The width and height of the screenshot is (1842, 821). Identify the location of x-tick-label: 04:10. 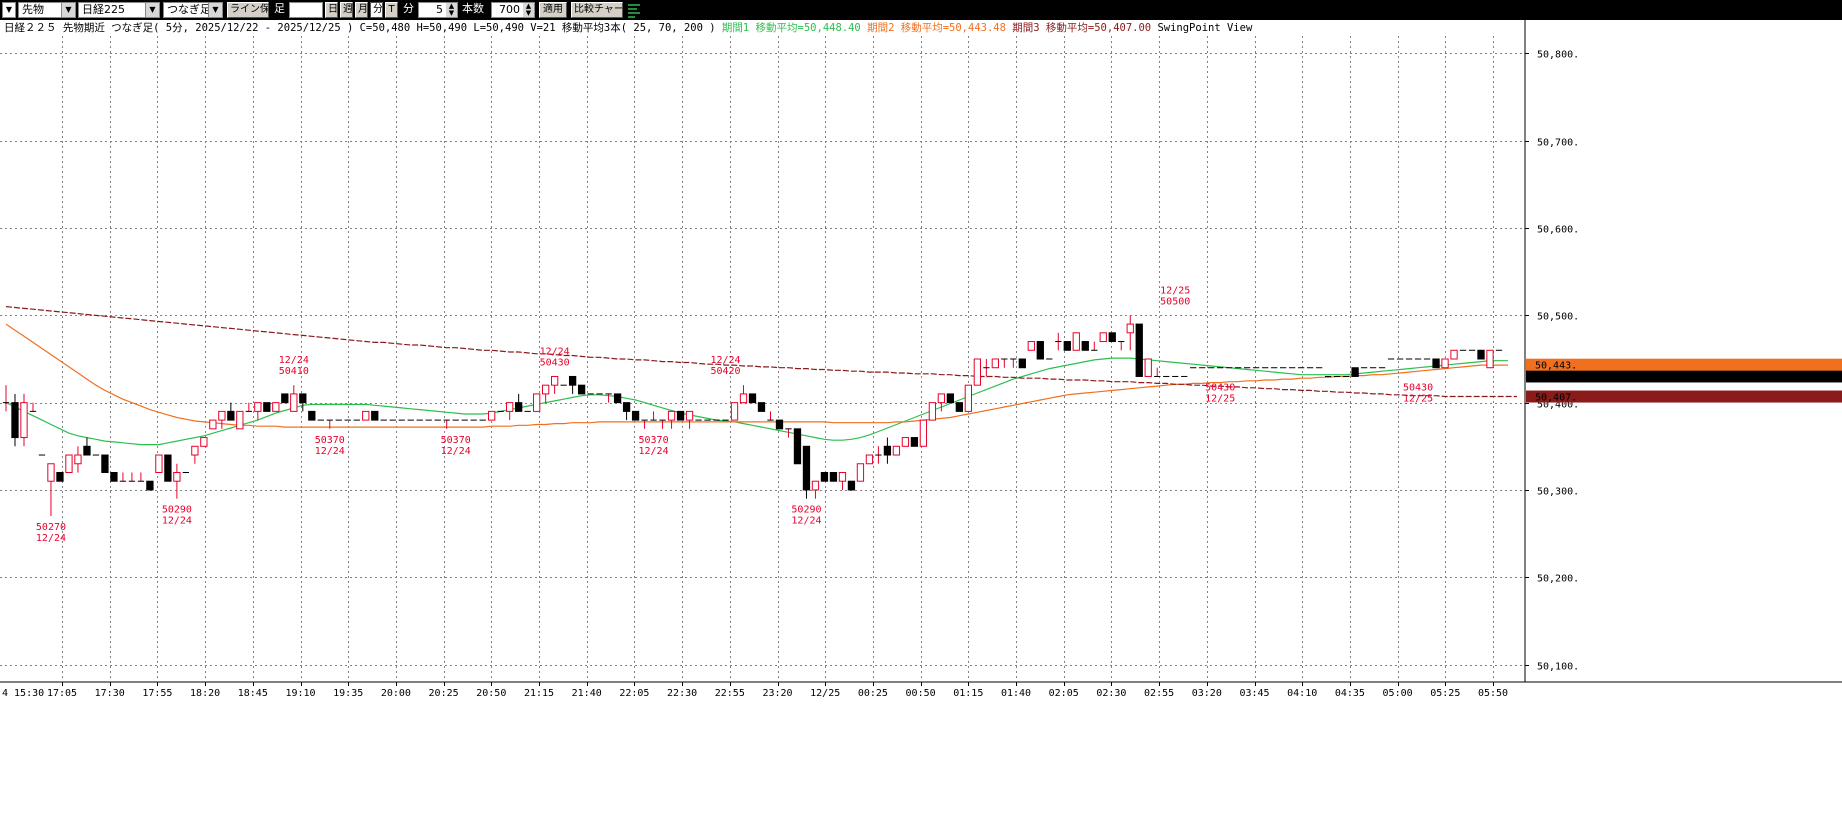
(1302, 693).